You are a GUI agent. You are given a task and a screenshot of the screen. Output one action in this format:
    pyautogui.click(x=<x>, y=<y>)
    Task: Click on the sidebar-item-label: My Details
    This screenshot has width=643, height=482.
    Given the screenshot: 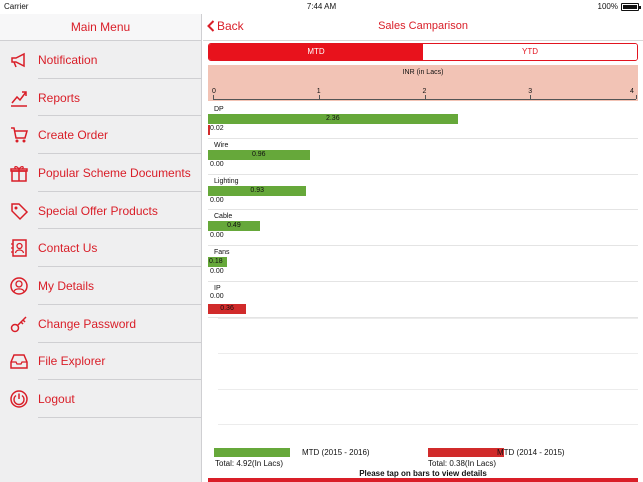 What is the action you would take?
    pyautogui.click(x=66, y=285)
    